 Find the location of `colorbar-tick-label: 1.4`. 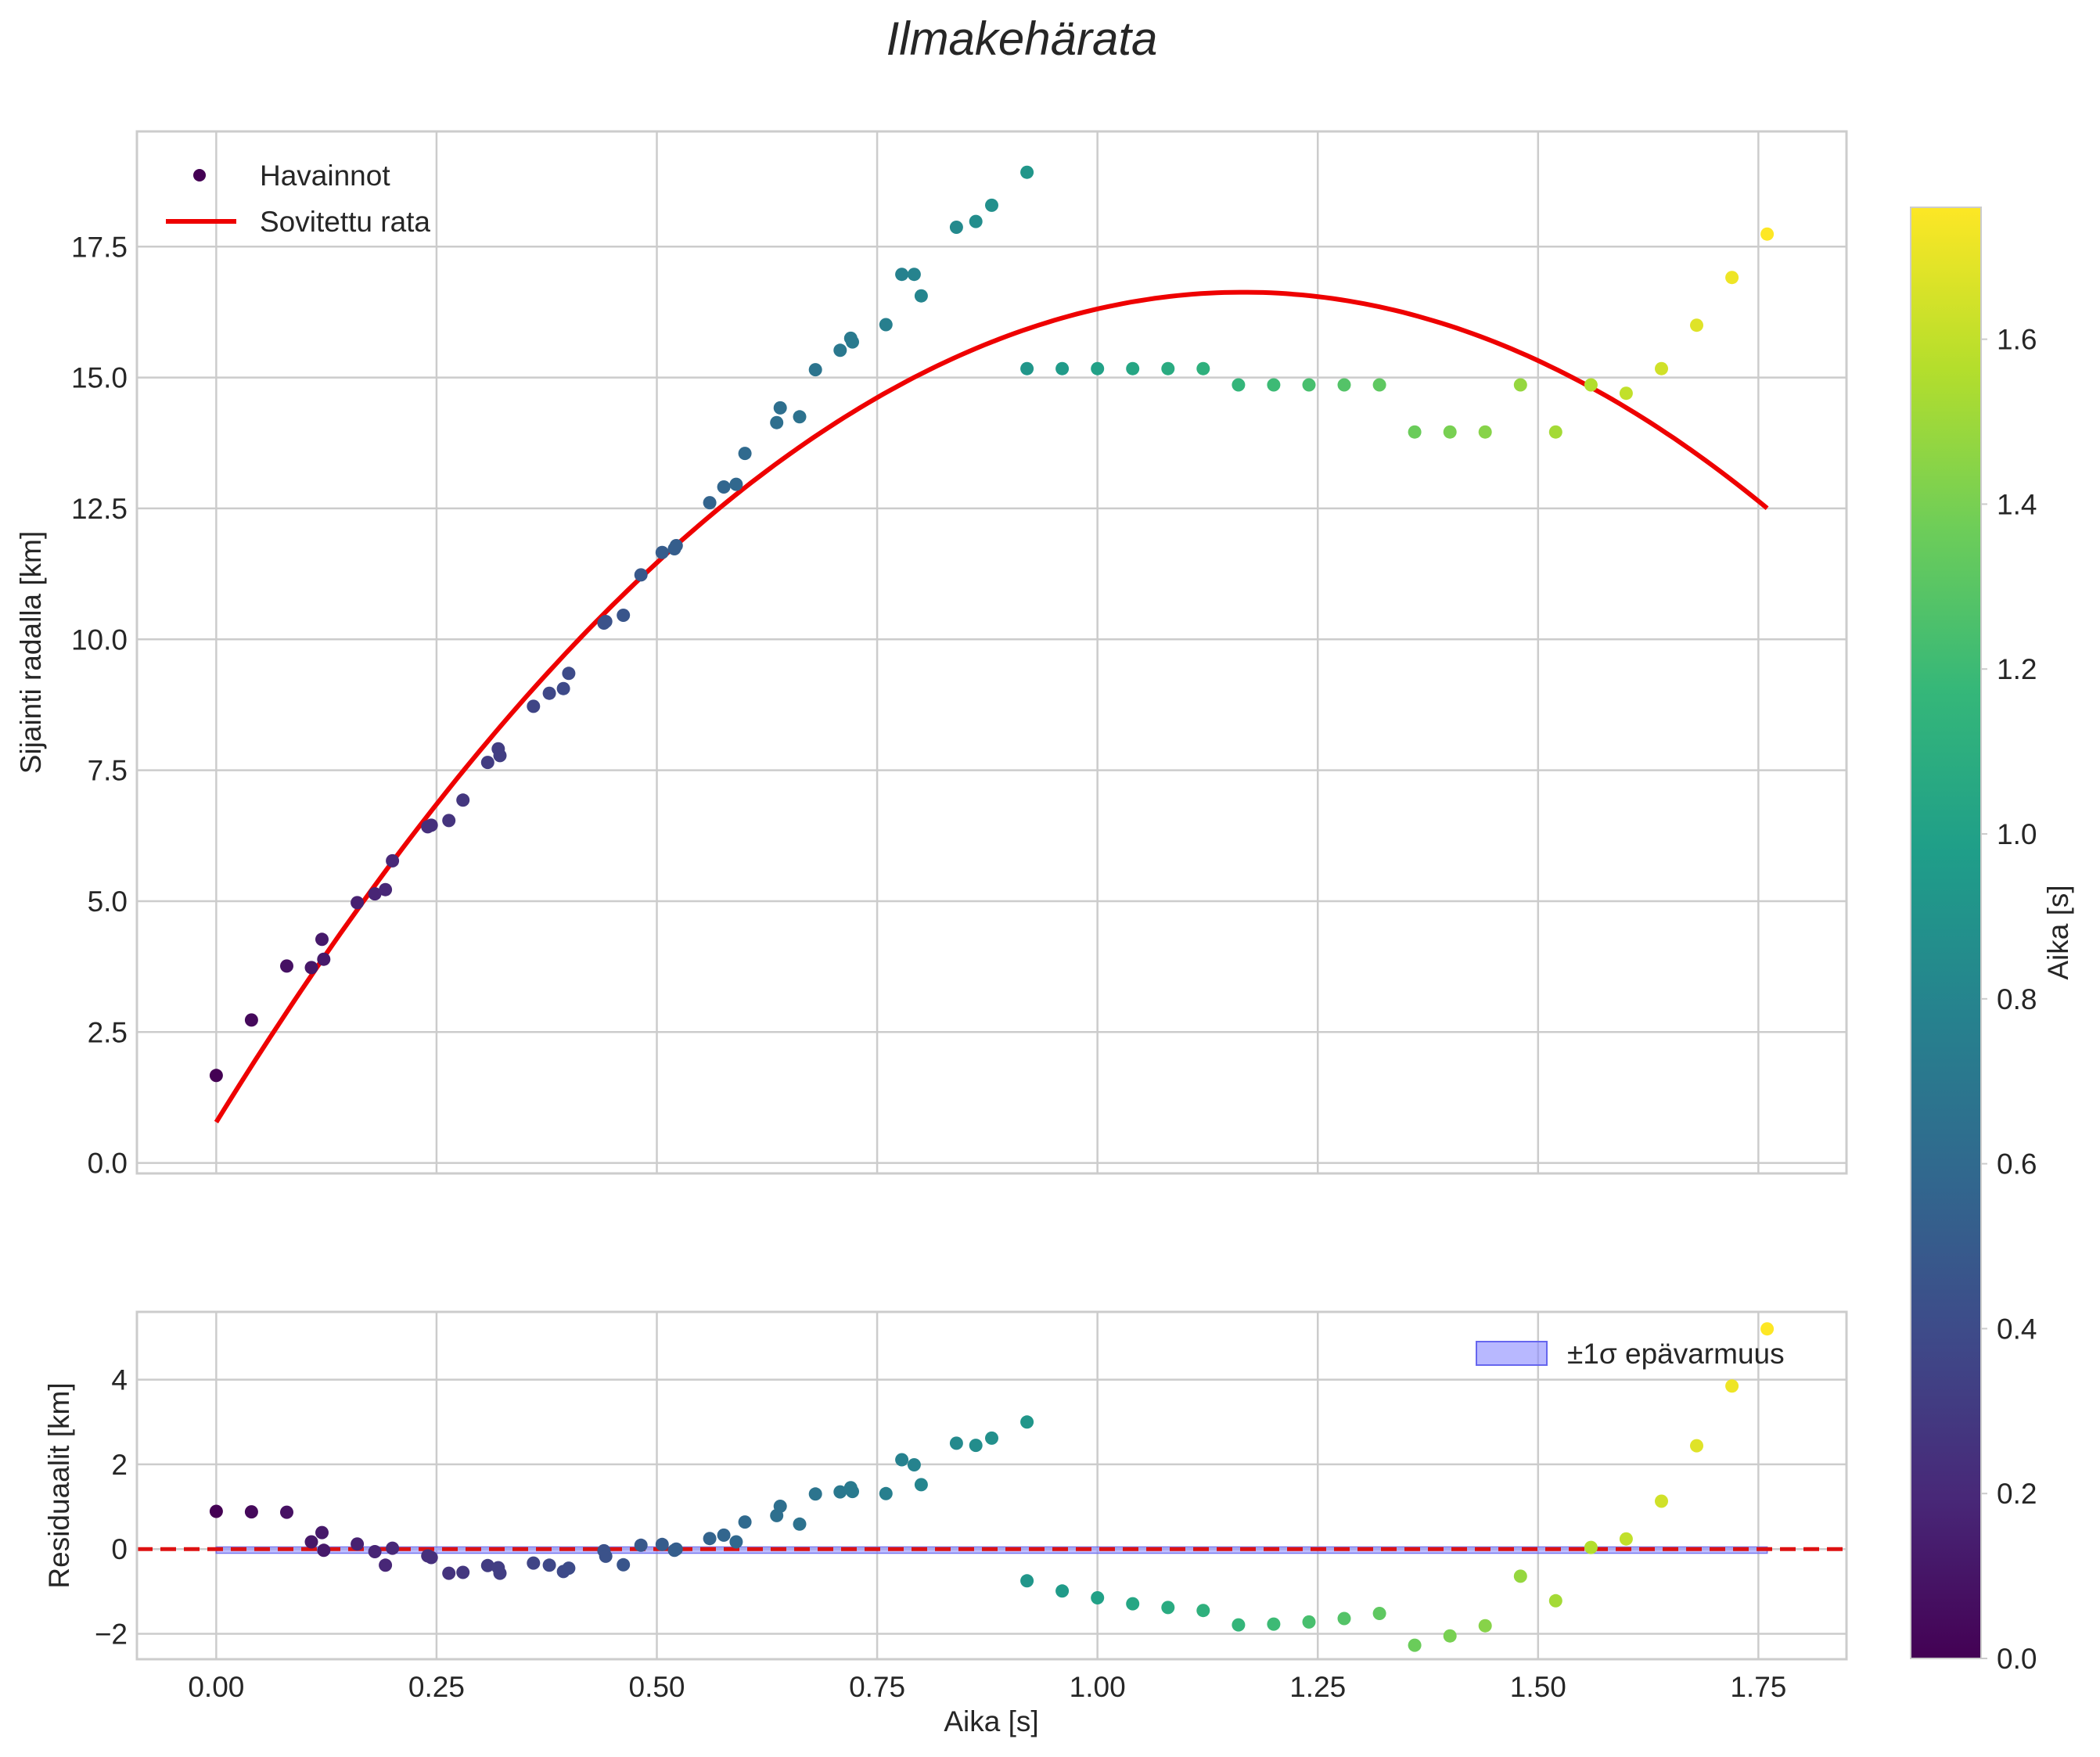

colorbar-tick-label: 1.4 is located at coordinates (2017, 504).